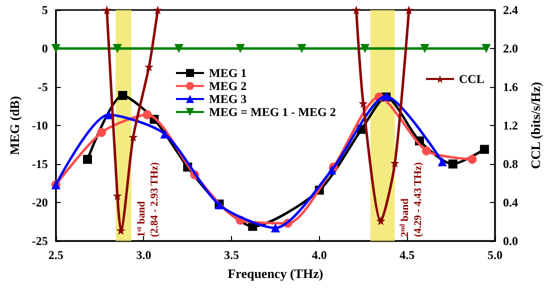  What do you see at coordinates (14, 125) in the screenshot?
I see `y-axis-title: MEG (dB)` at bounding box center [14, 125].